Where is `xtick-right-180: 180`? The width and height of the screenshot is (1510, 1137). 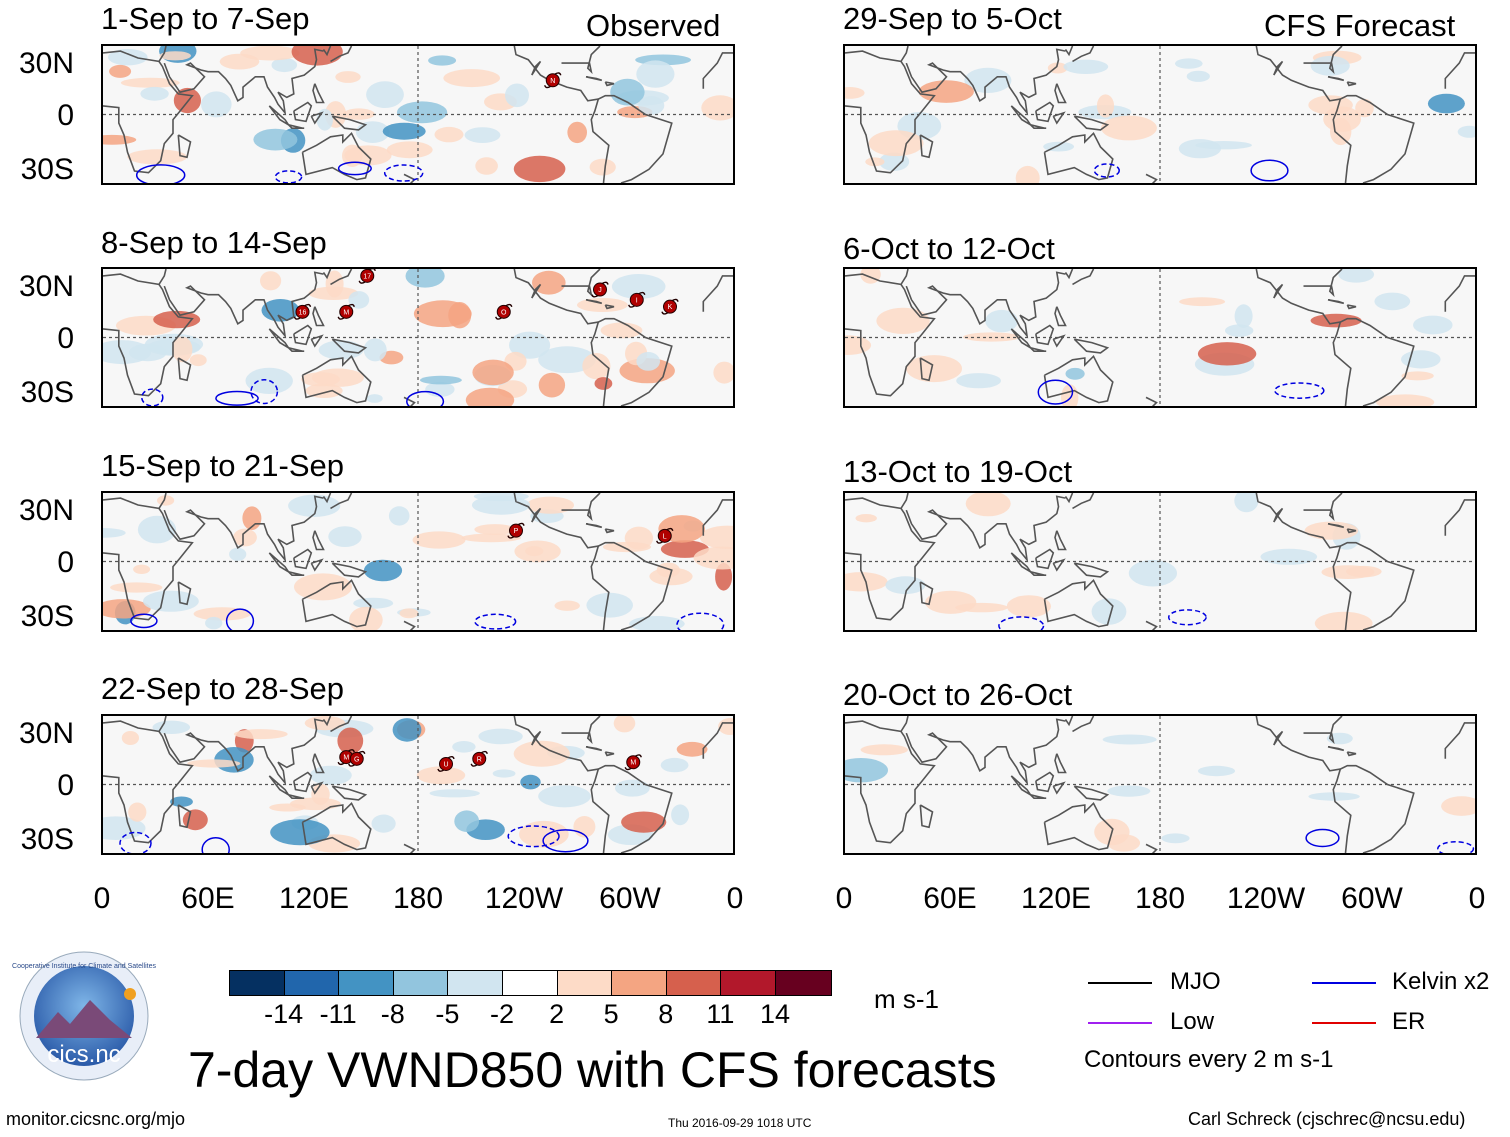 xtick-right-180: 180 is located at coordinates (1160, 898).